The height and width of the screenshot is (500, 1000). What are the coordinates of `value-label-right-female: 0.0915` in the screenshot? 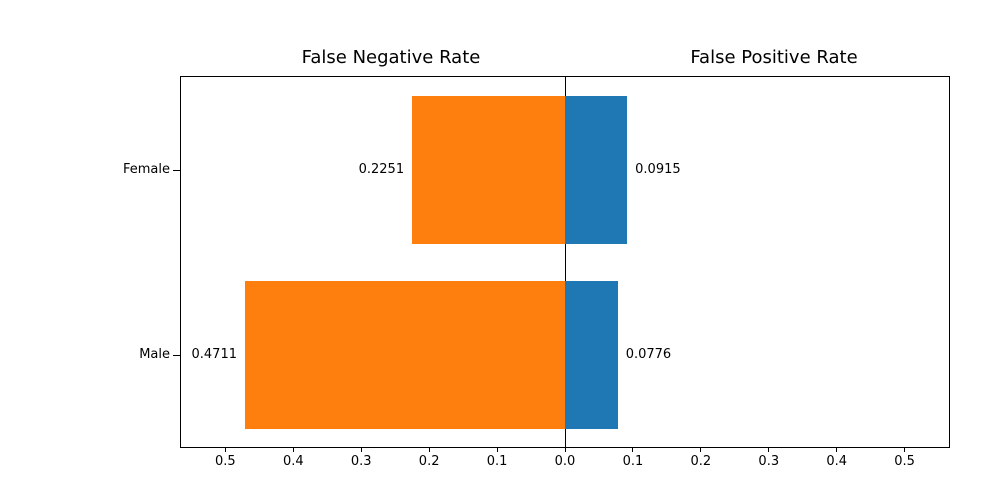 It's located at (658, 169).